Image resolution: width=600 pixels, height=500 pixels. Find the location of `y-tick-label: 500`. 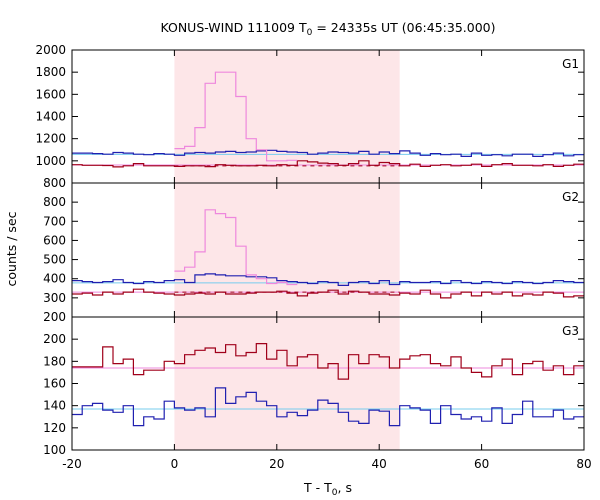

y-tick-label: 500 is located at coordinates (54, 260).